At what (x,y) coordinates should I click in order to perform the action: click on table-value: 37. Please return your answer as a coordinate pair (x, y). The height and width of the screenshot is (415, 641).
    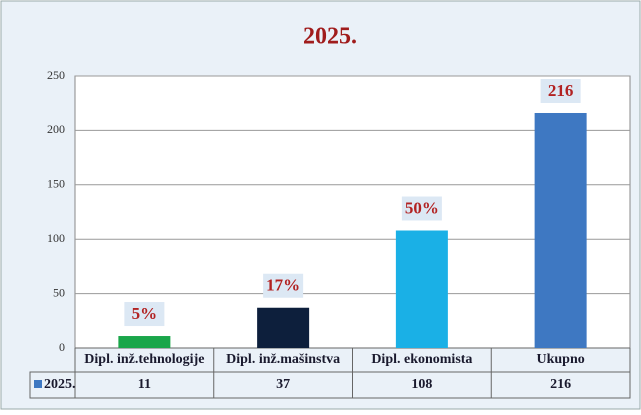
    Looking at the image, I should click on (283, 384).